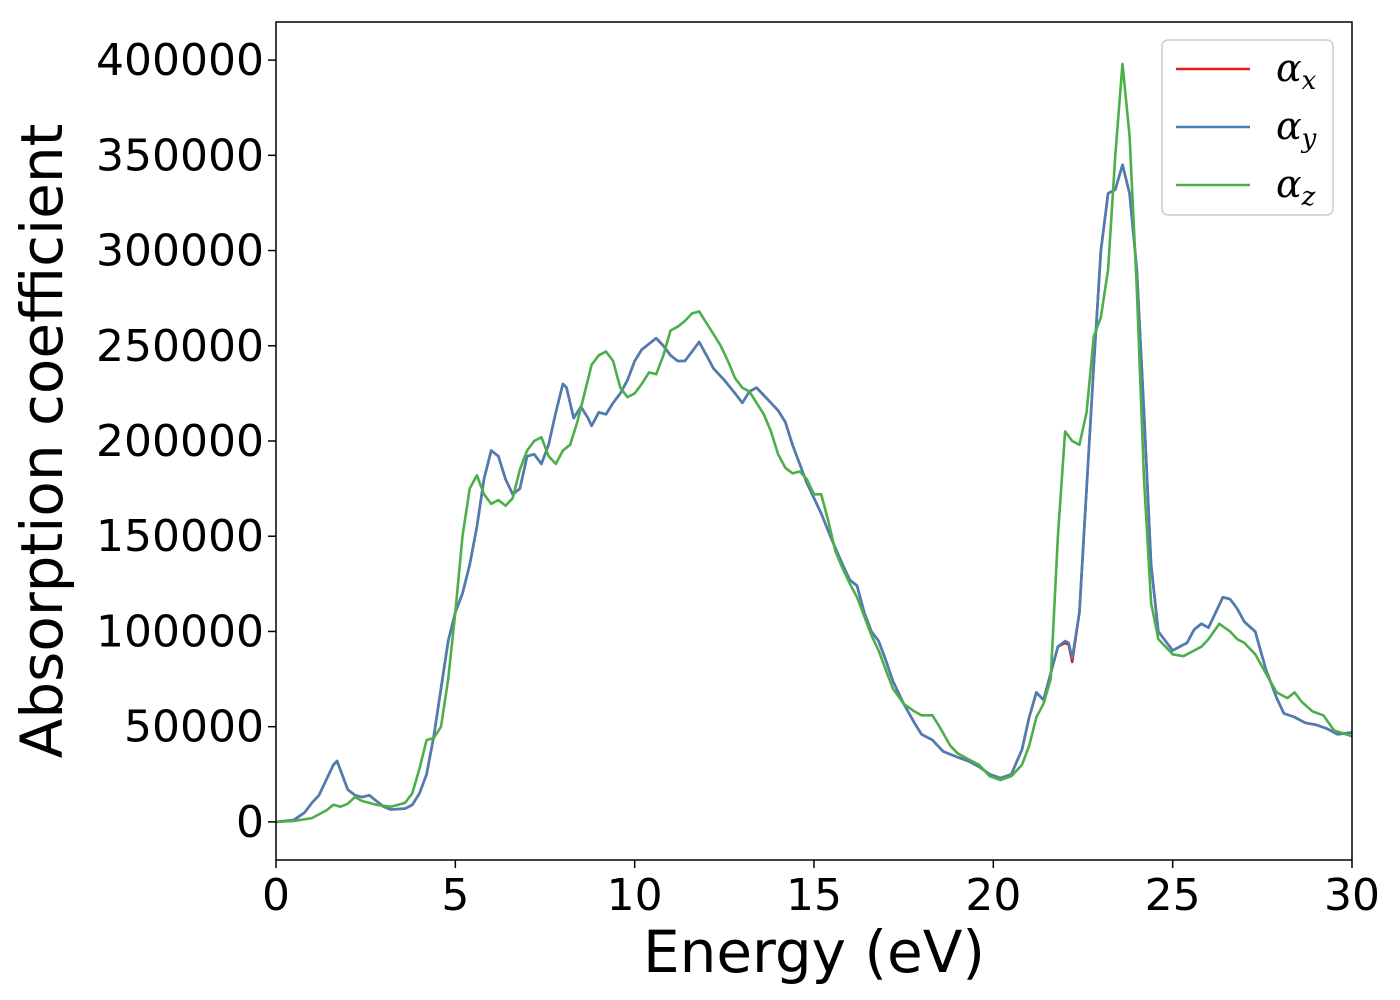  Describe the element at coordinates (1308, 197) in the screenshot. I see `legend-subscript: z` at that location.